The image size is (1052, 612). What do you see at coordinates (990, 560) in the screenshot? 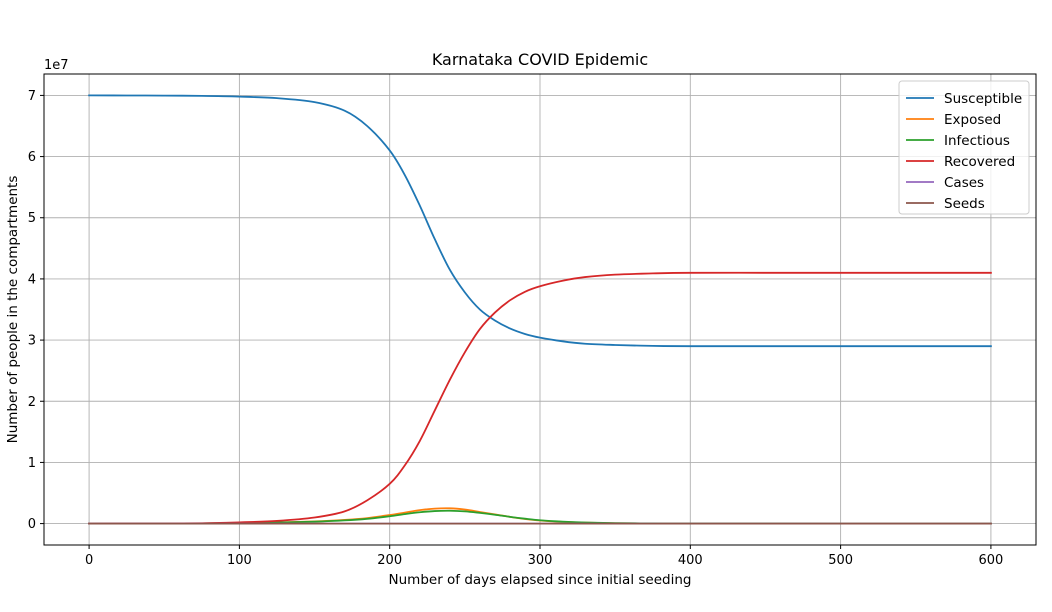
I see `x-tick-label: 600` at bounding box center [990, 560].